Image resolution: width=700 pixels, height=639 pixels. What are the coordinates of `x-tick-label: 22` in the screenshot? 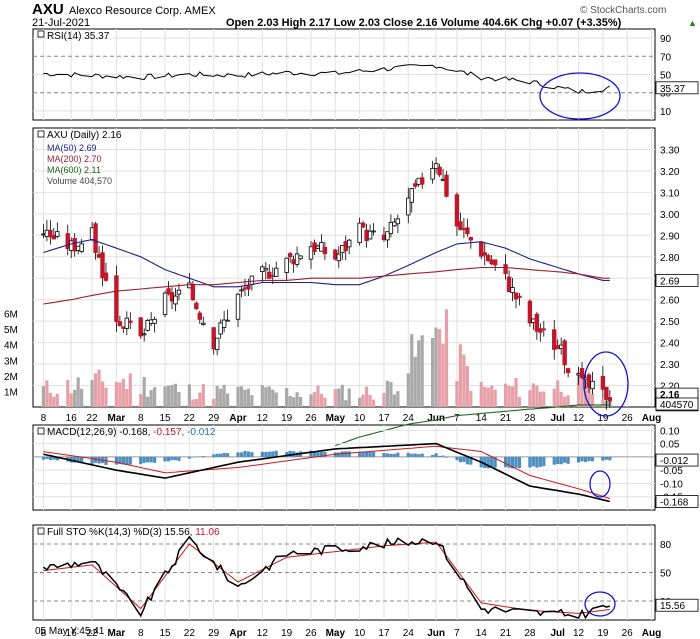 It's located at (190, 418).